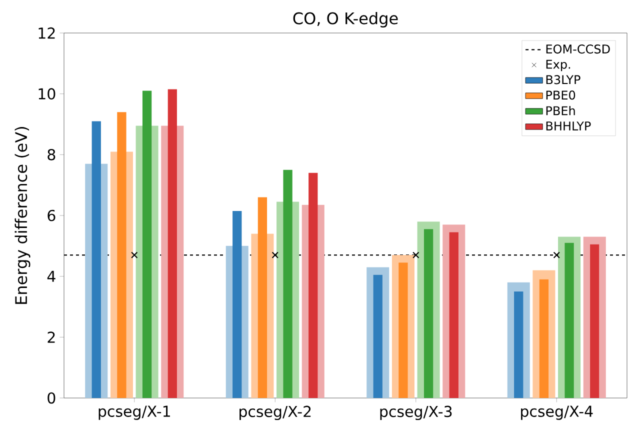 The image size is (631, 421). What do you see at coordinates (22, 215) in the screenshot?
I see `y-axis-title: Energy difference (eV)` at bounding box center [22, 215].